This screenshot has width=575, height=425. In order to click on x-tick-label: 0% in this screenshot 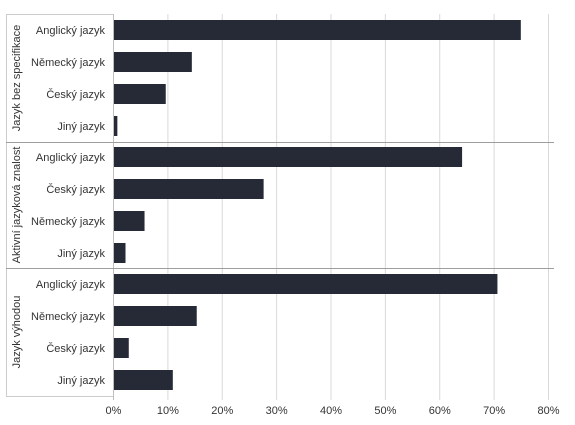, I will do `click(114, 411)`.